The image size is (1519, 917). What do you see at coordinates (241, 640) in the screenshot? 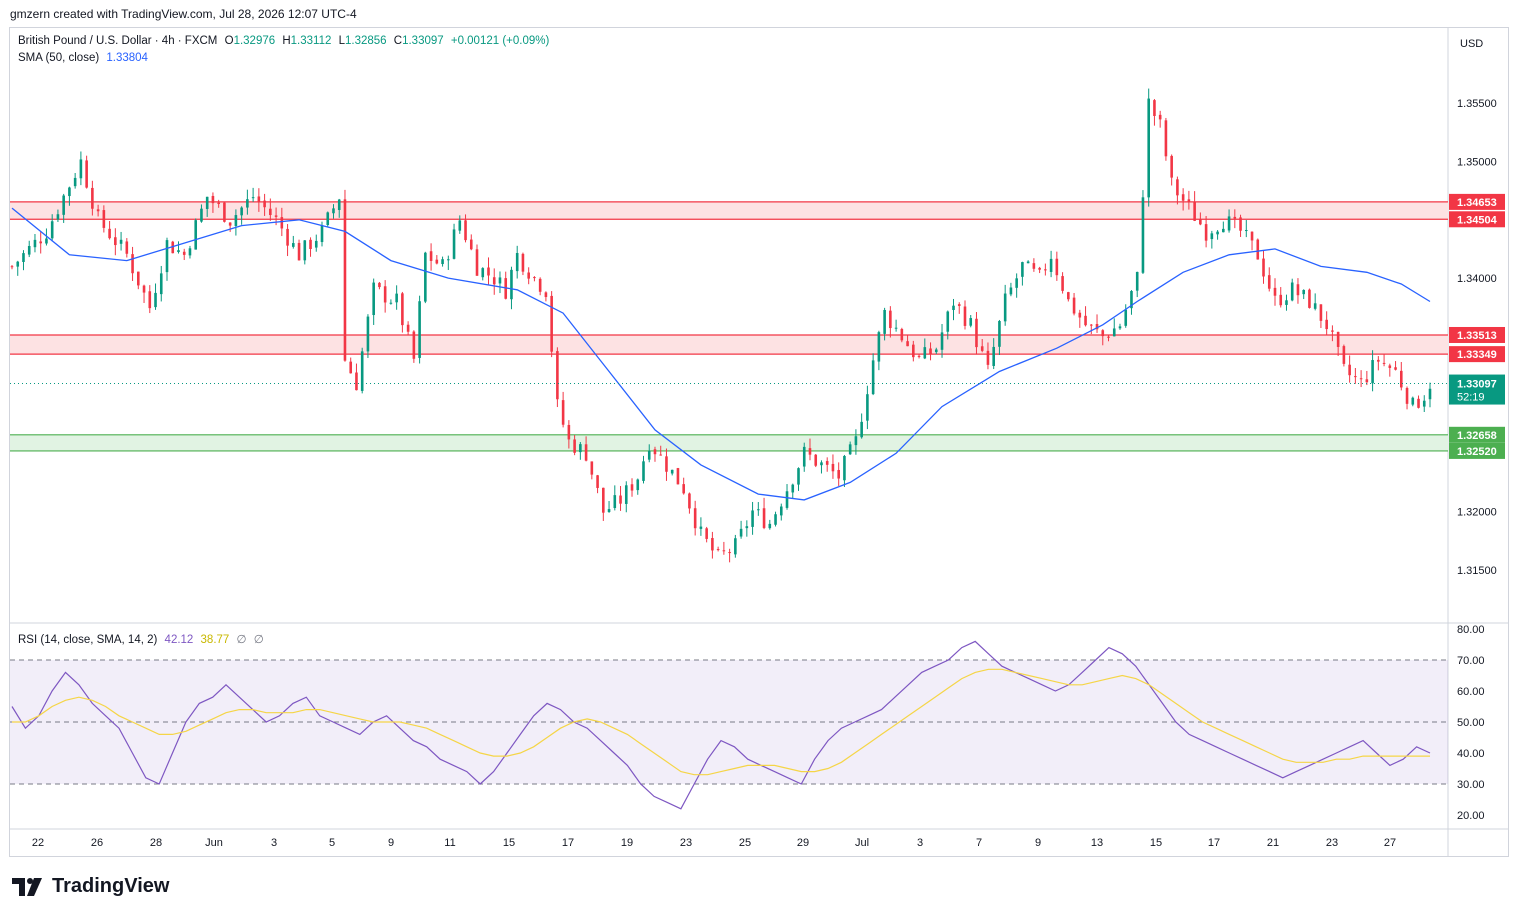
I see `rsi-extra-1: ∅` at bounding box center [241, 640].